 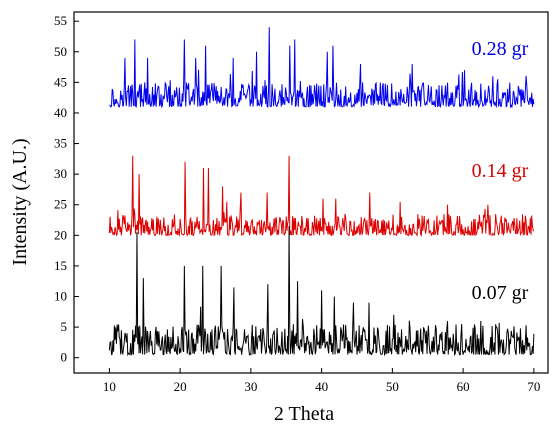 What do you see at coordinates (60, 204) in the screenshot?
I see `y-tick-label-25: 25` at bounding box center [60, 204].